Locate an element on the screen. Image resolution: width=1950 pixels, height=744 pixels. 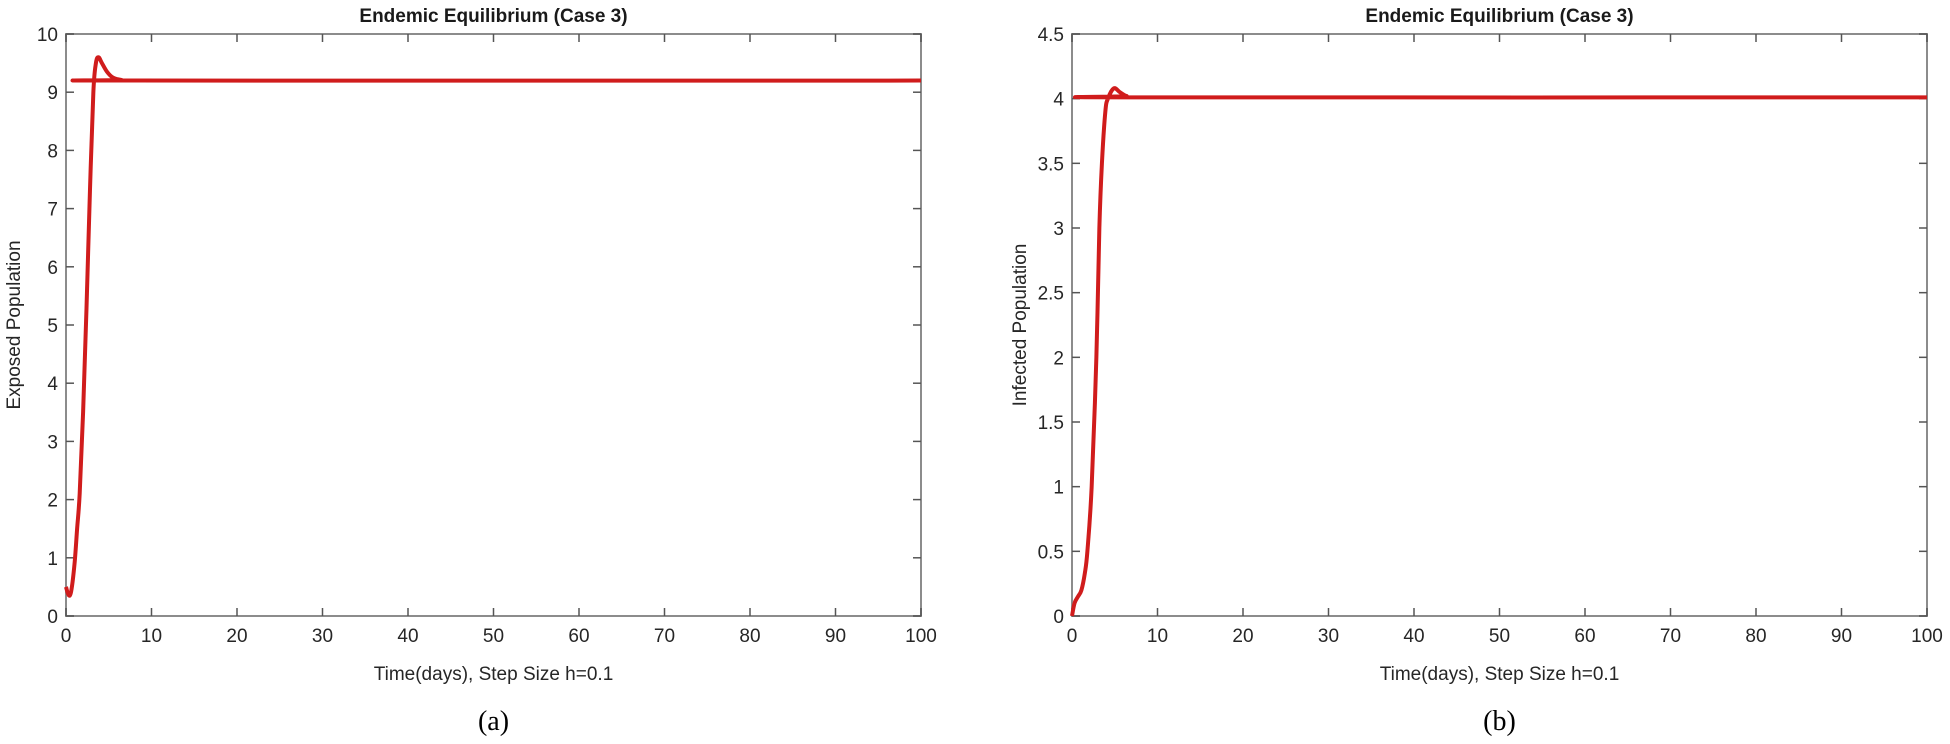
y-tick-label: 2.5 is located at coordinates (1051, 294).